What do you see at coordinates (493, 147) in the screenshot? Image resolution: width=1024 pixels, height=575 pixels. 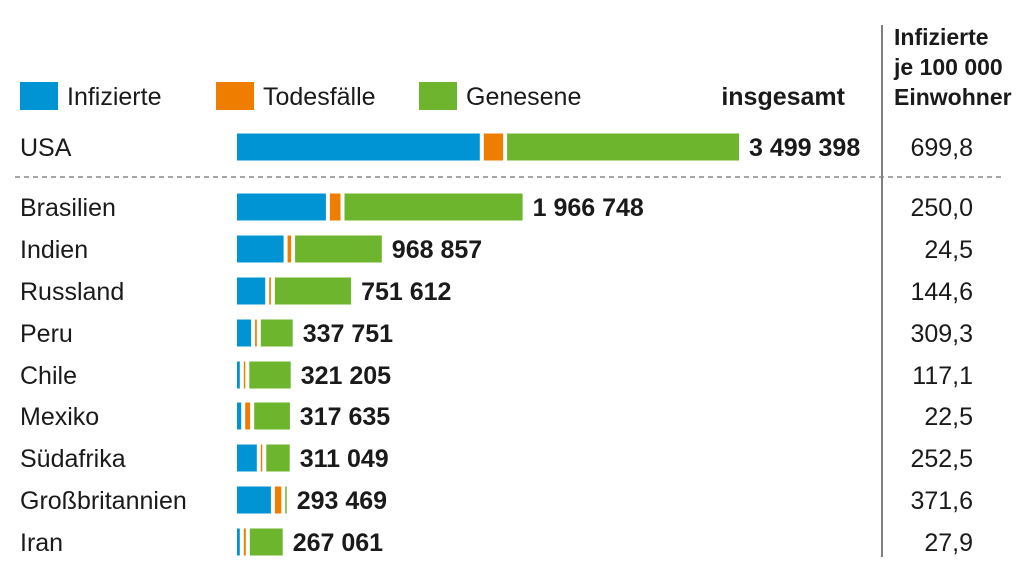 I see `bar-deaths-usa` at bounding box center [493, 147].